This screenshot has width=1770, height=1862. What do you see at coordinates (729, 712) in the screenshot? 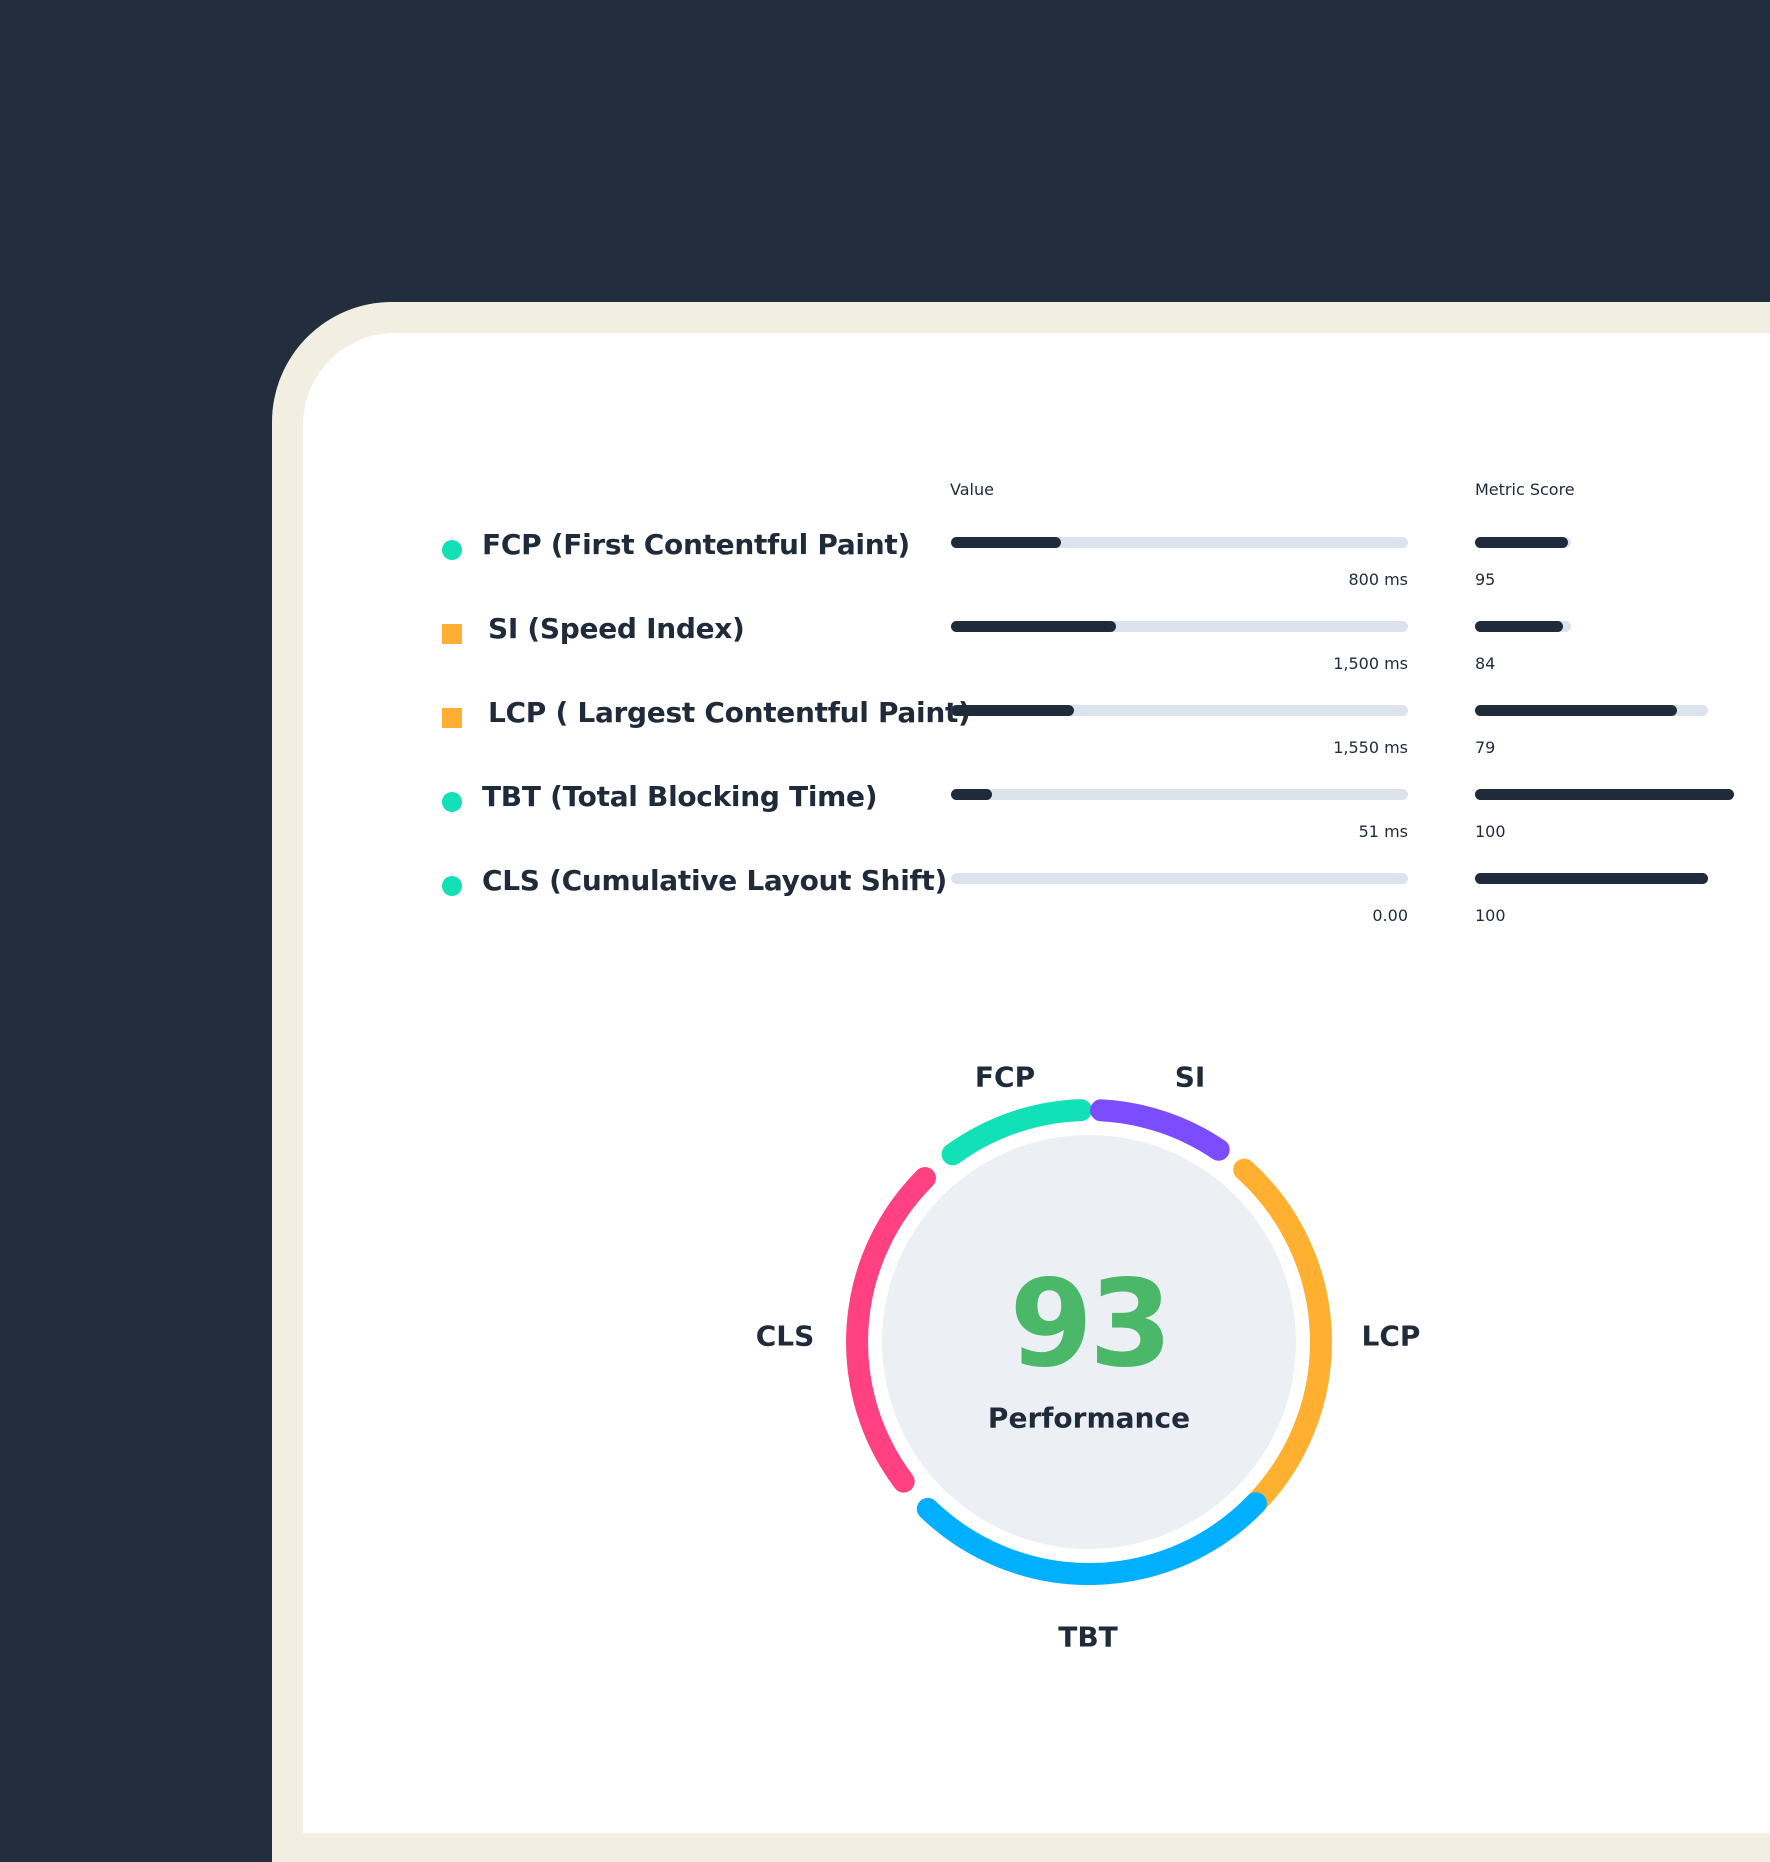
I see `metric-label: LCP ( Largest Contentful Paint)` at bounding box center [729, 712].